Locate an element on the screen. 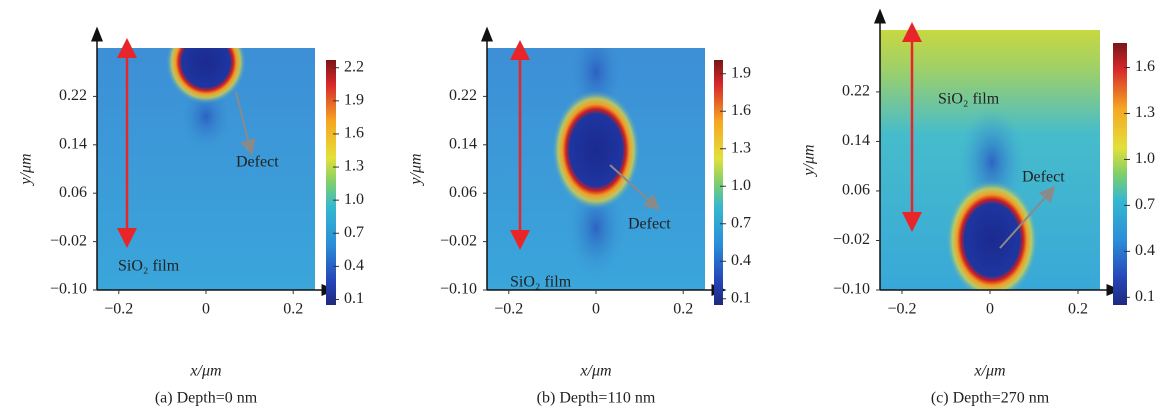  caption: (b) Depth=110 nm is located at coordinates (596, 398).